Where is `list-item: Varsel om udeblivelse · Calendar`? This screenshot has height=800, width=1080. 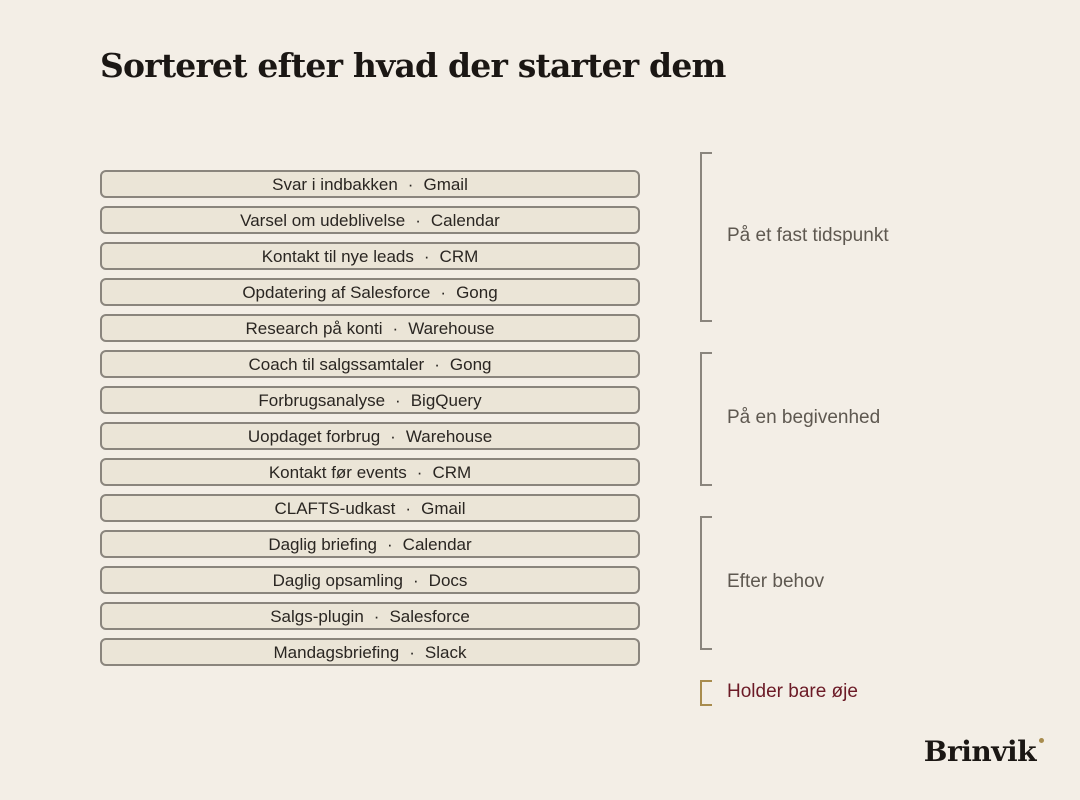
list-item: Varsel om udeblivelse · Calendar is located at coordinates (370, 220).